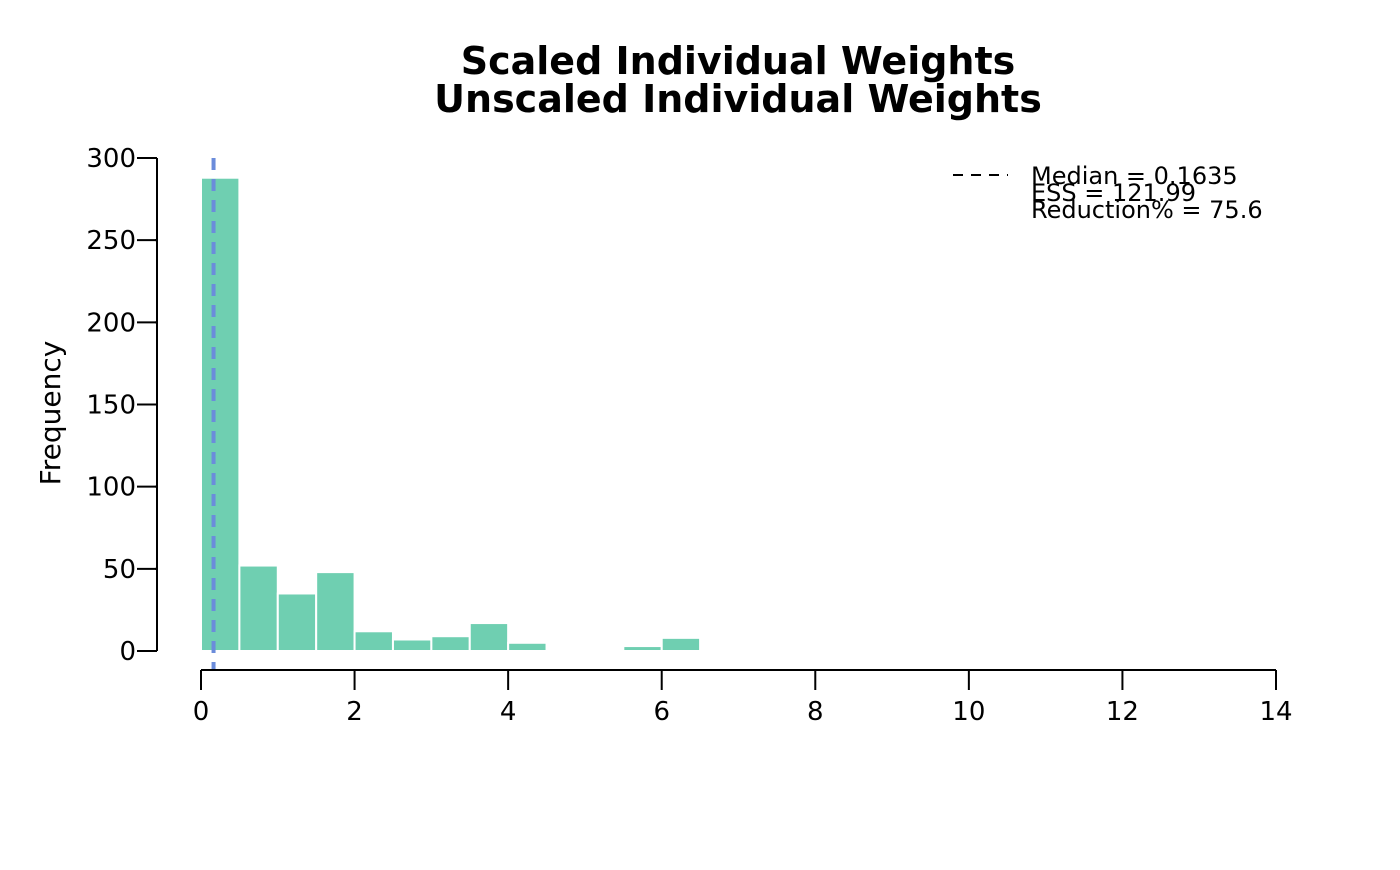 Image resolution: width=1400 pixels, height=870 pixels. I want to click on x-tick-label-4: 4, so click(508, 712).